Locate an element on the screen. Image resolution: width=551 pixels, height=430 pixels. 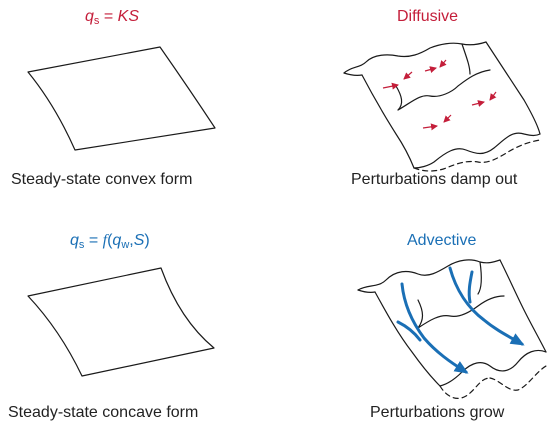
qw-subscript: w is located at coordinates (125, 245).